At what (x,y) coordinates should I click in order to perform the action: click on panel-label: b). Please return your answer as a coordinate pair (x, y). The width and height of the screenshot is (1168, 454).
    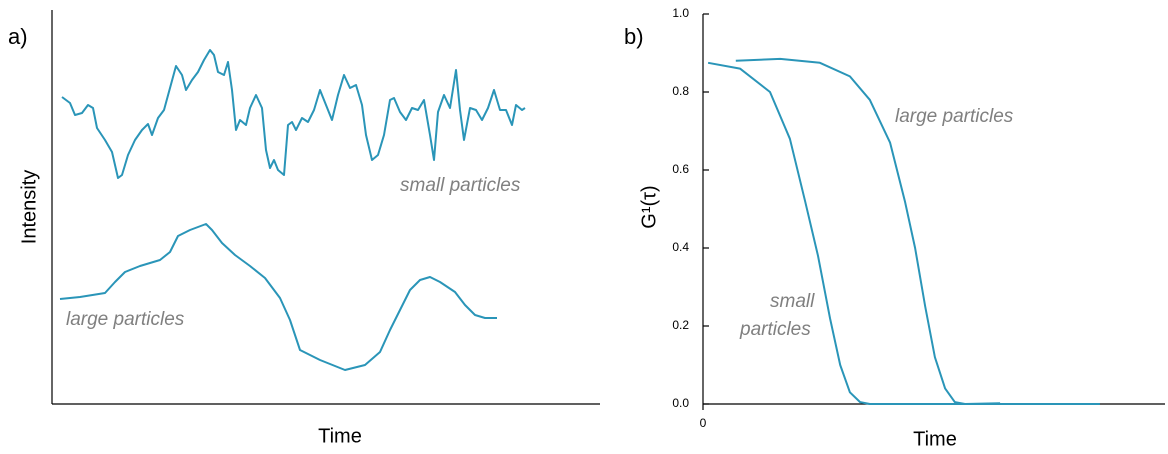
    Looking at the image, I should click on (634, 36).